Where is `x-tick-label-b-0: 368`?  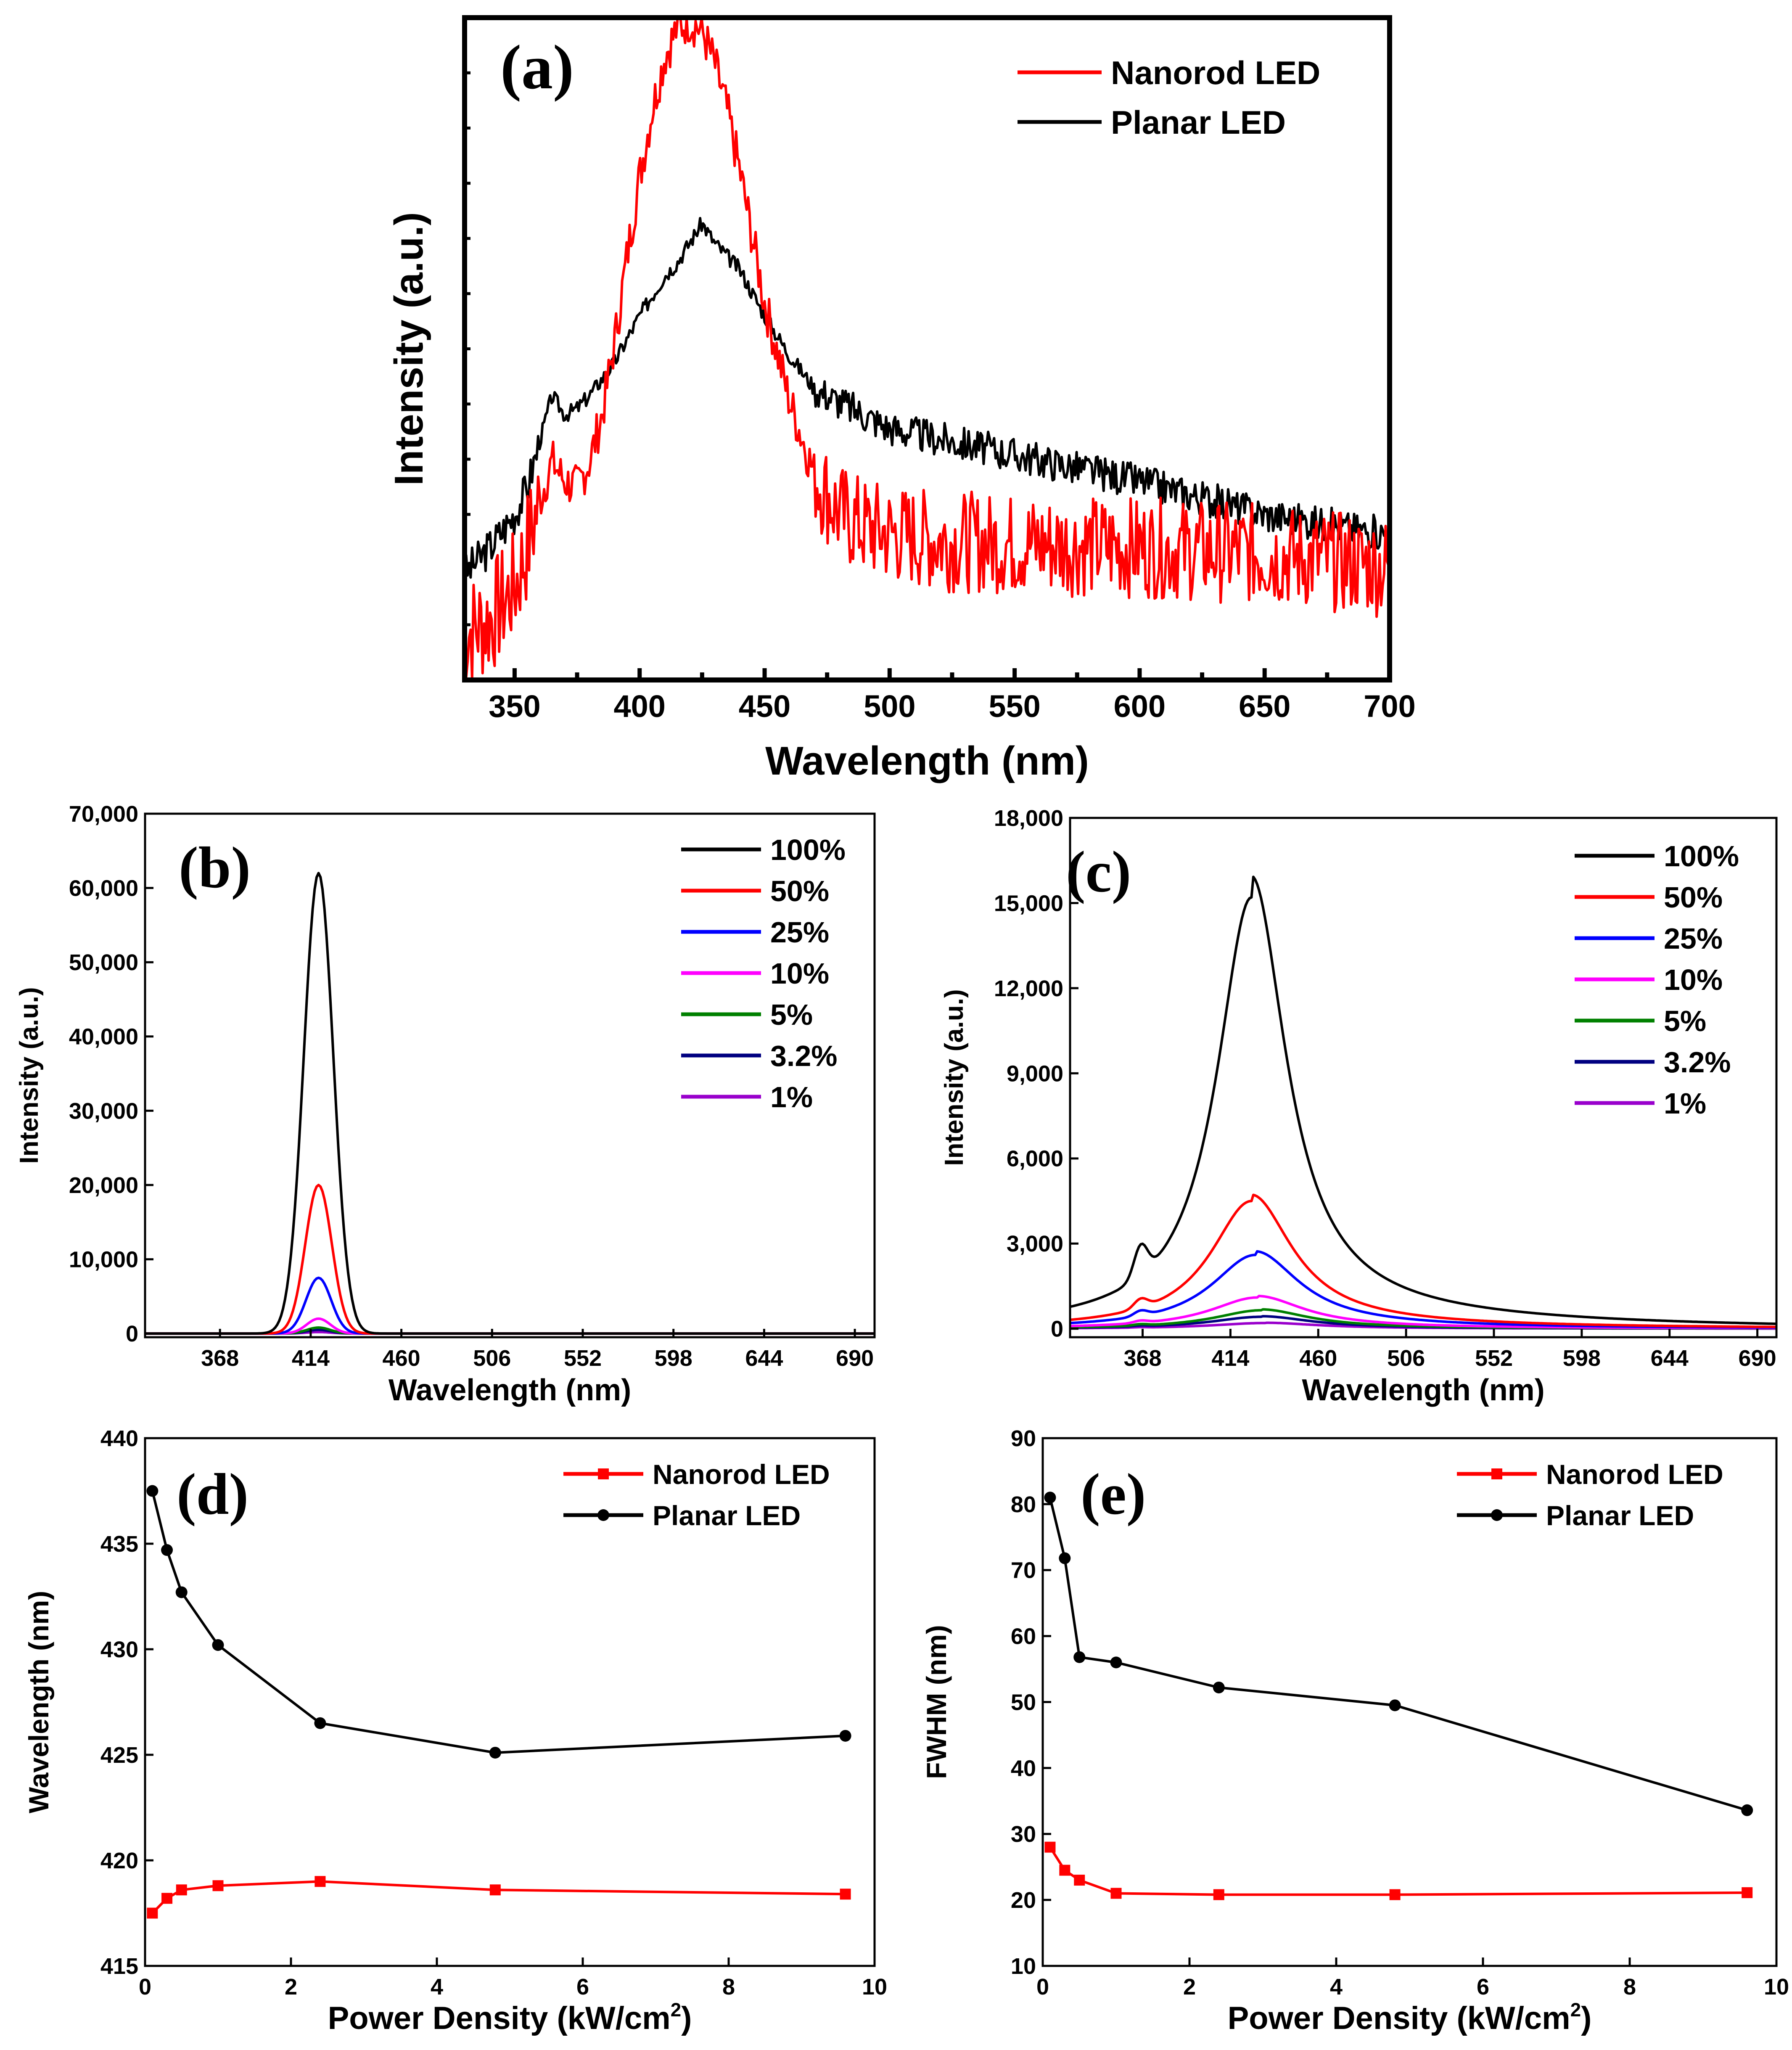 x-tick-label-b-0: 368 is located at coordinates (220, 1358).